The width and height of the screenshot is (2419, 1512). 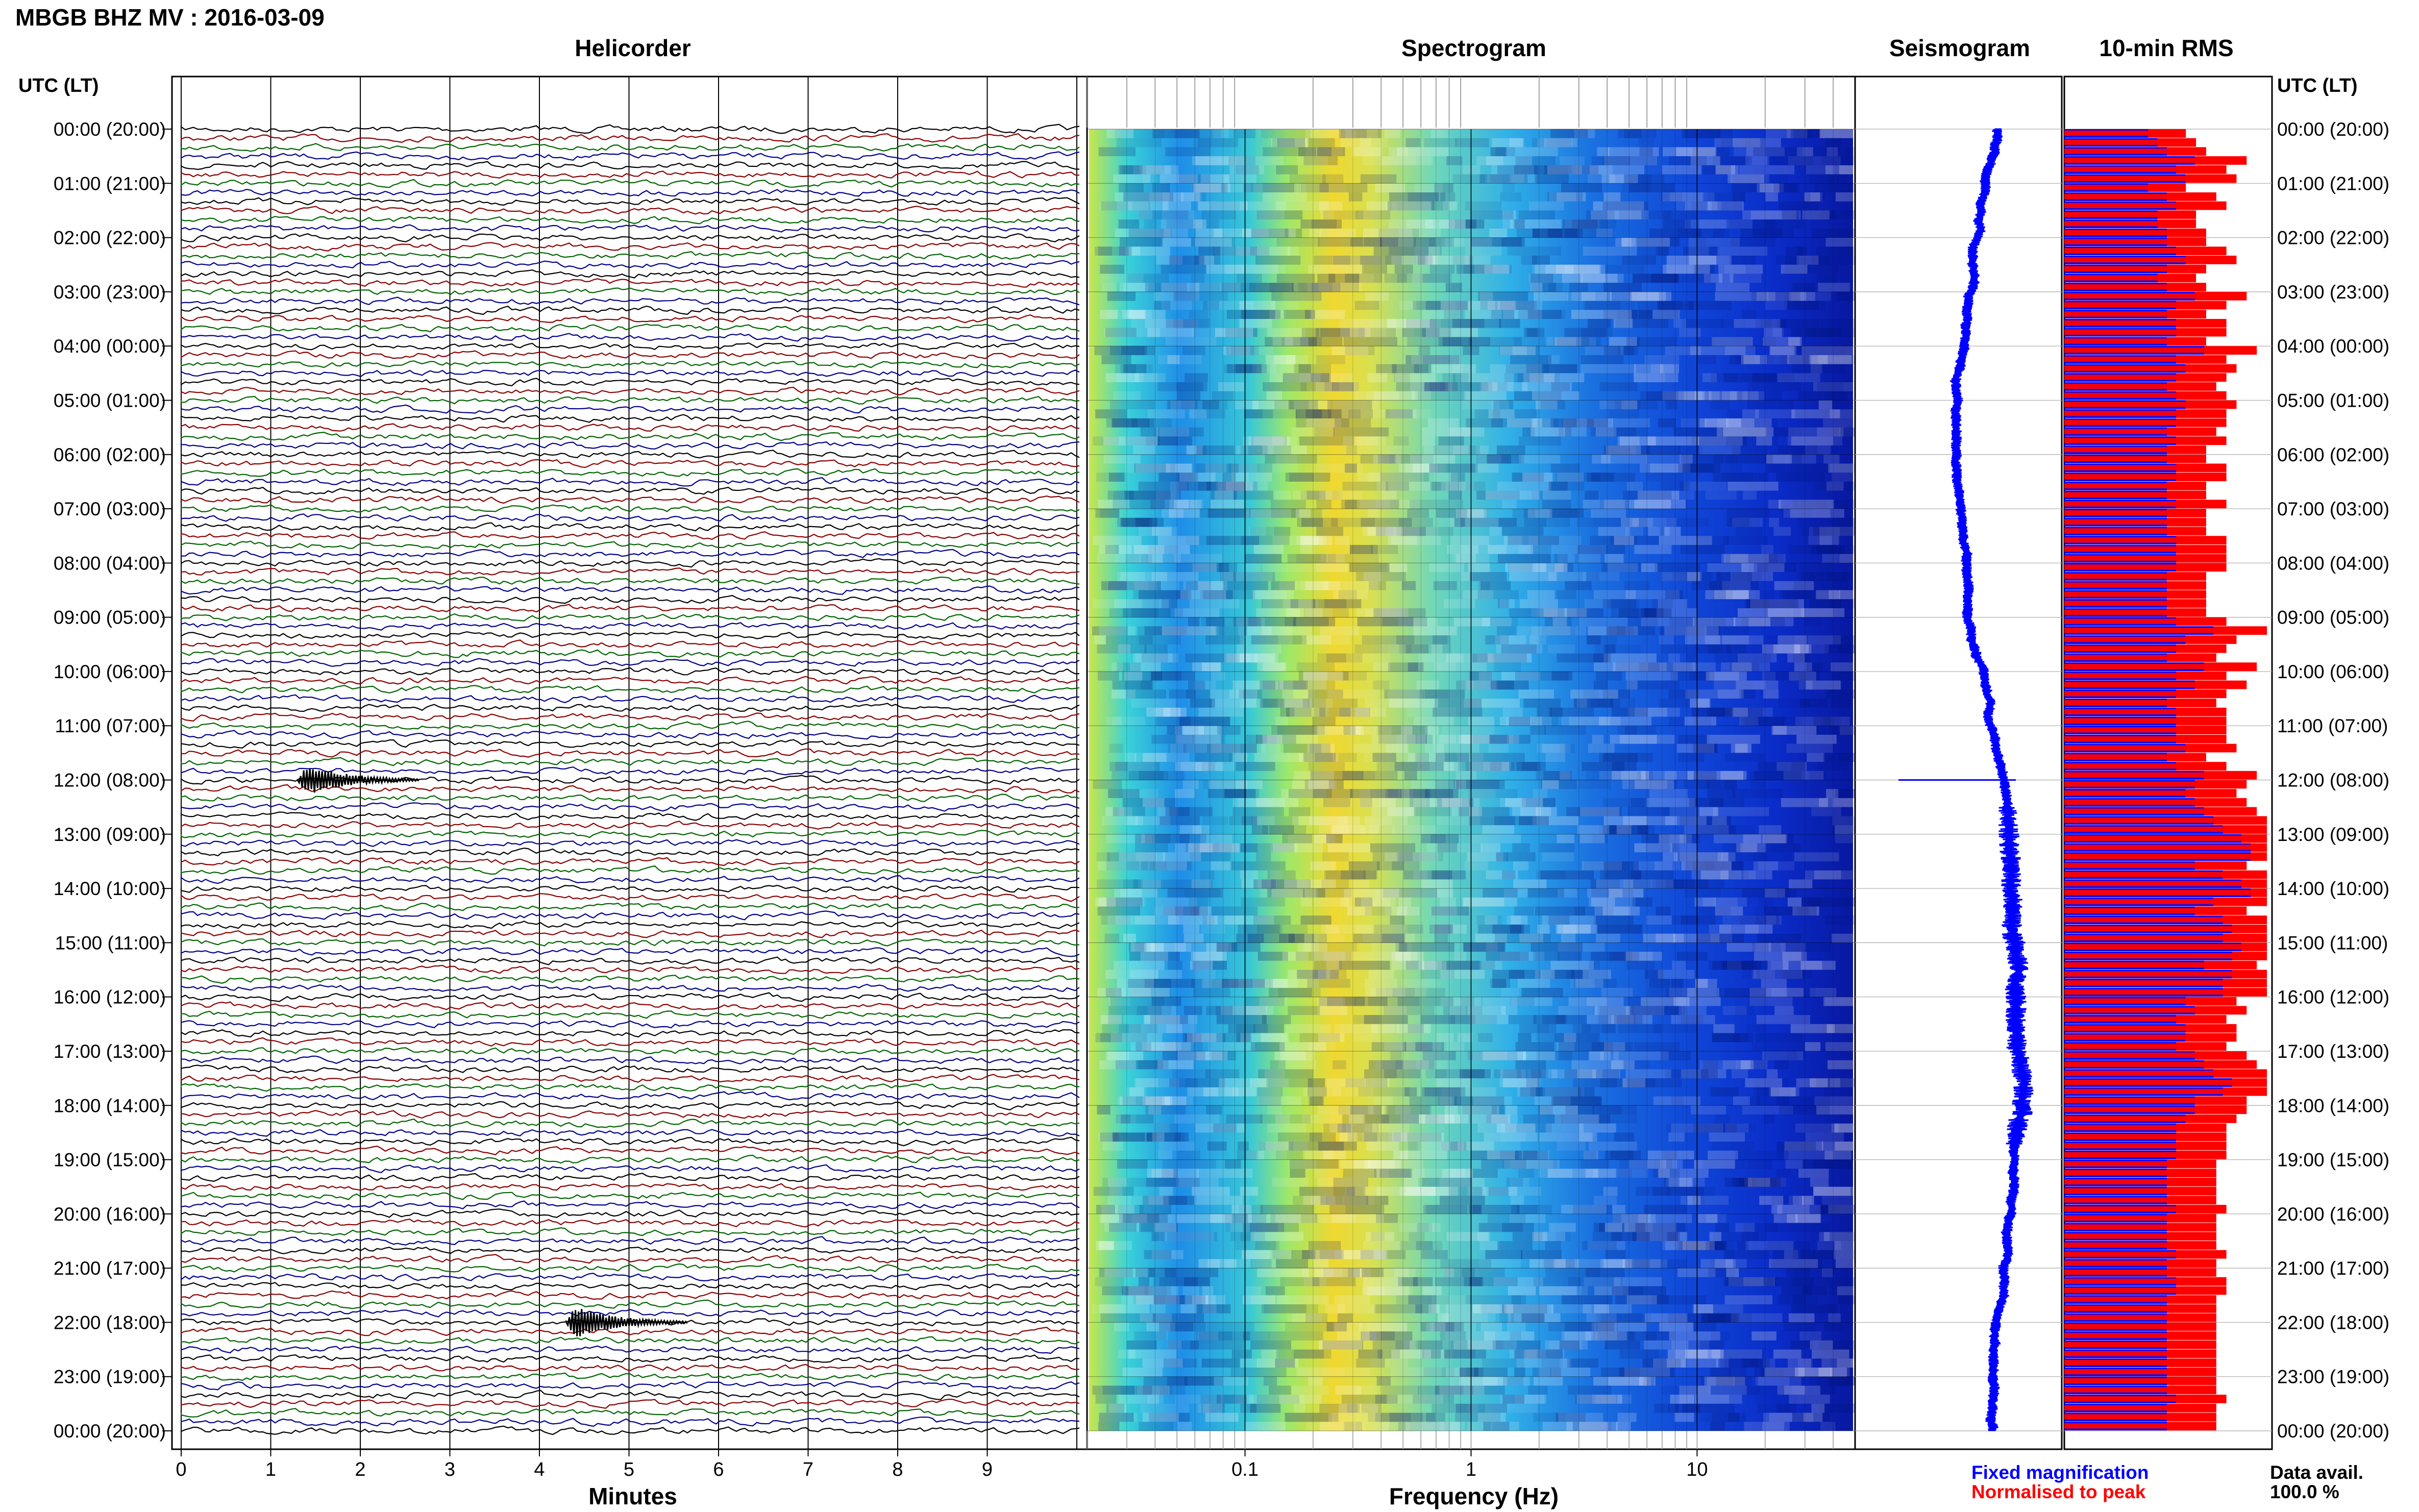 What do you see at coordinates (1244, 1469) in the screenshot?
I see `spectrogram-xtick-label: 0.1` at bounding box center [1244, 1469].